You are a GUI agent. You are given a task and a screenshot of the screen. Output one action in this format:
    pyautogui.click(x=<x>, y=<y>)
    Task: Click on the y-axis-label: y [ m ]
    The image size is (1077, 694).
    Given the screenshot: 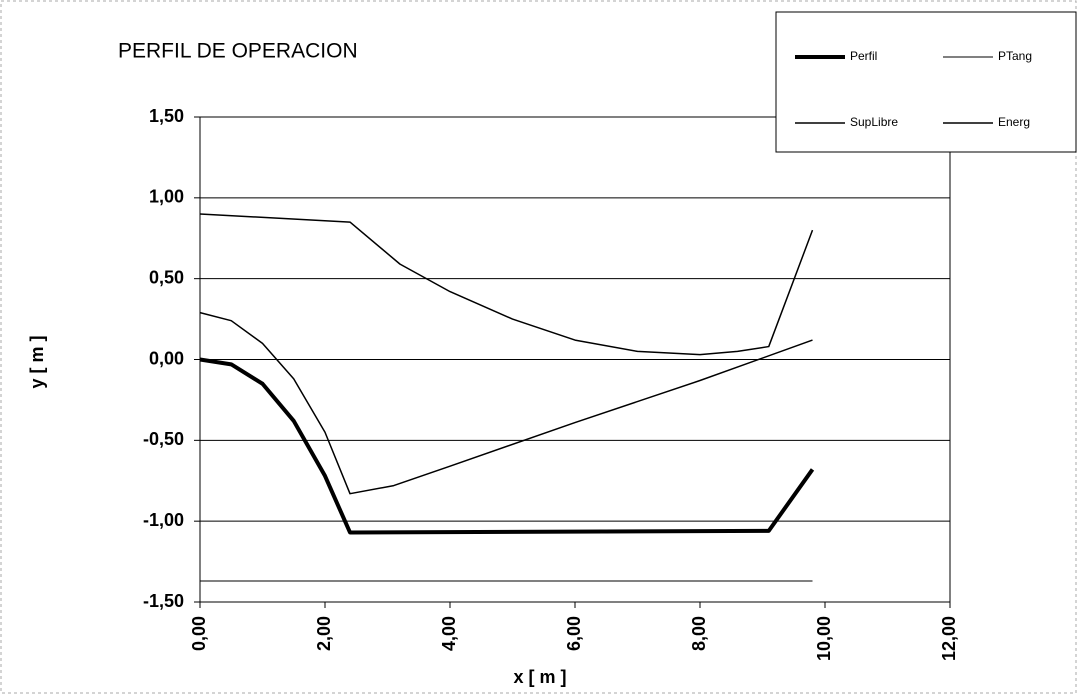 What is the action you would take?
    pyautogui.click(x=37, y=361)
    